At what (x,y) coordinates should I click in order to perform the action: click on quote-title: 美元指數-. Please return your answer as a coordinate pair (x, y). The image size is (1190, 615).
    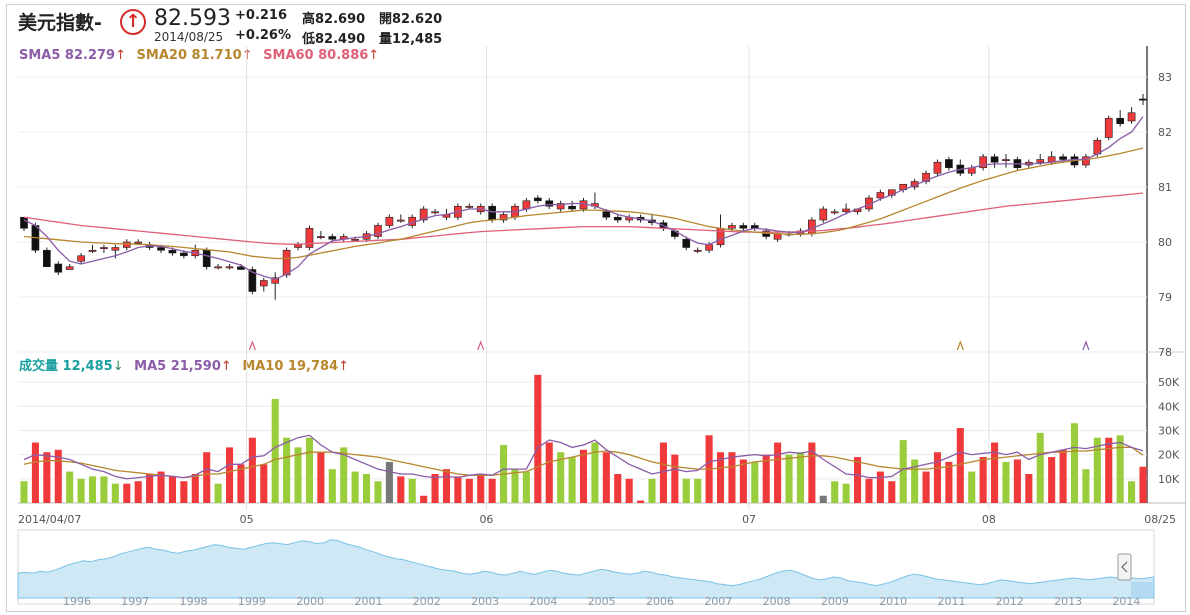
    Looking at the image, I should click on (60, 23).